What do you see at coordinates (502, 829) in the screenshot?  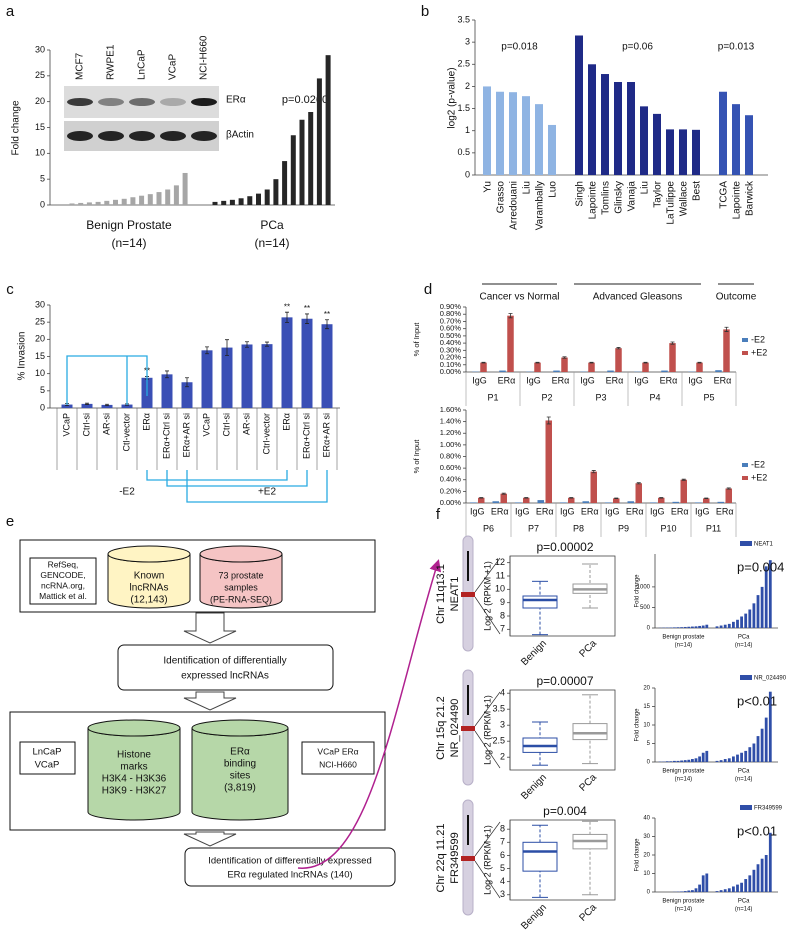 I see `y-tick-label: 8` at bounding box center [502, 829].